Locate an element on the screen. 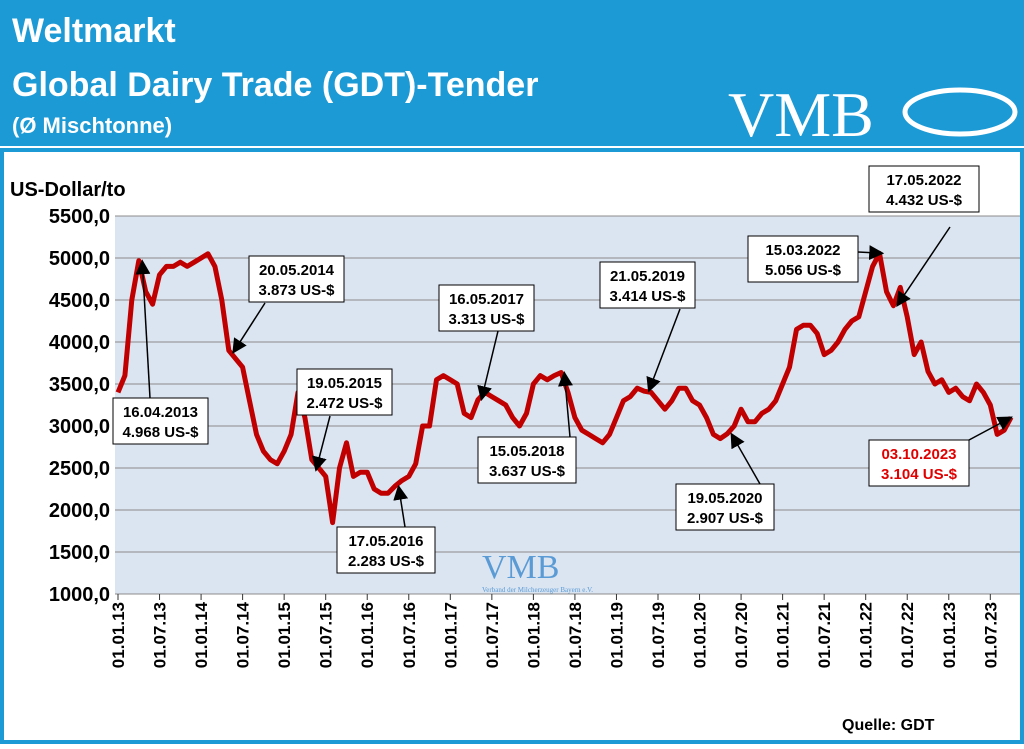 This screenshot has height=749, width=1024. x-tick-label: 01.07.17 is located at coordinates (492, 635).